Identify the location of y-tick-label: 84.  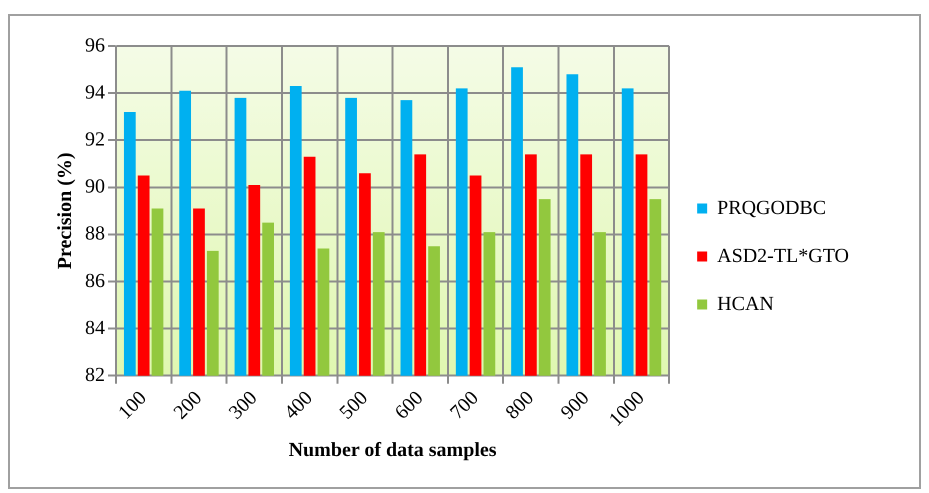
(95, 327).